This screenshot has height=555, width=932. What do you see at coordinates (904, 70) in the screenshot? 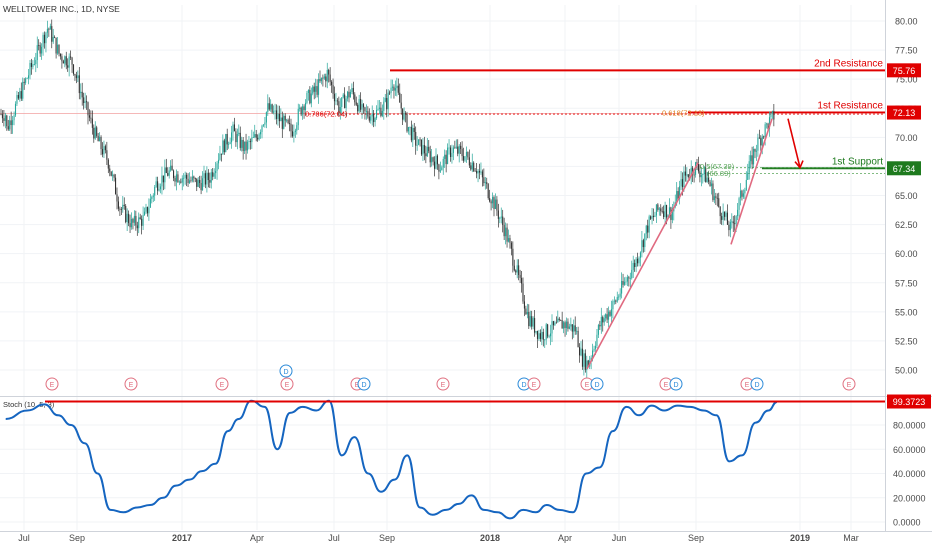
I see `price-tag` at bounding box center [904, 70].